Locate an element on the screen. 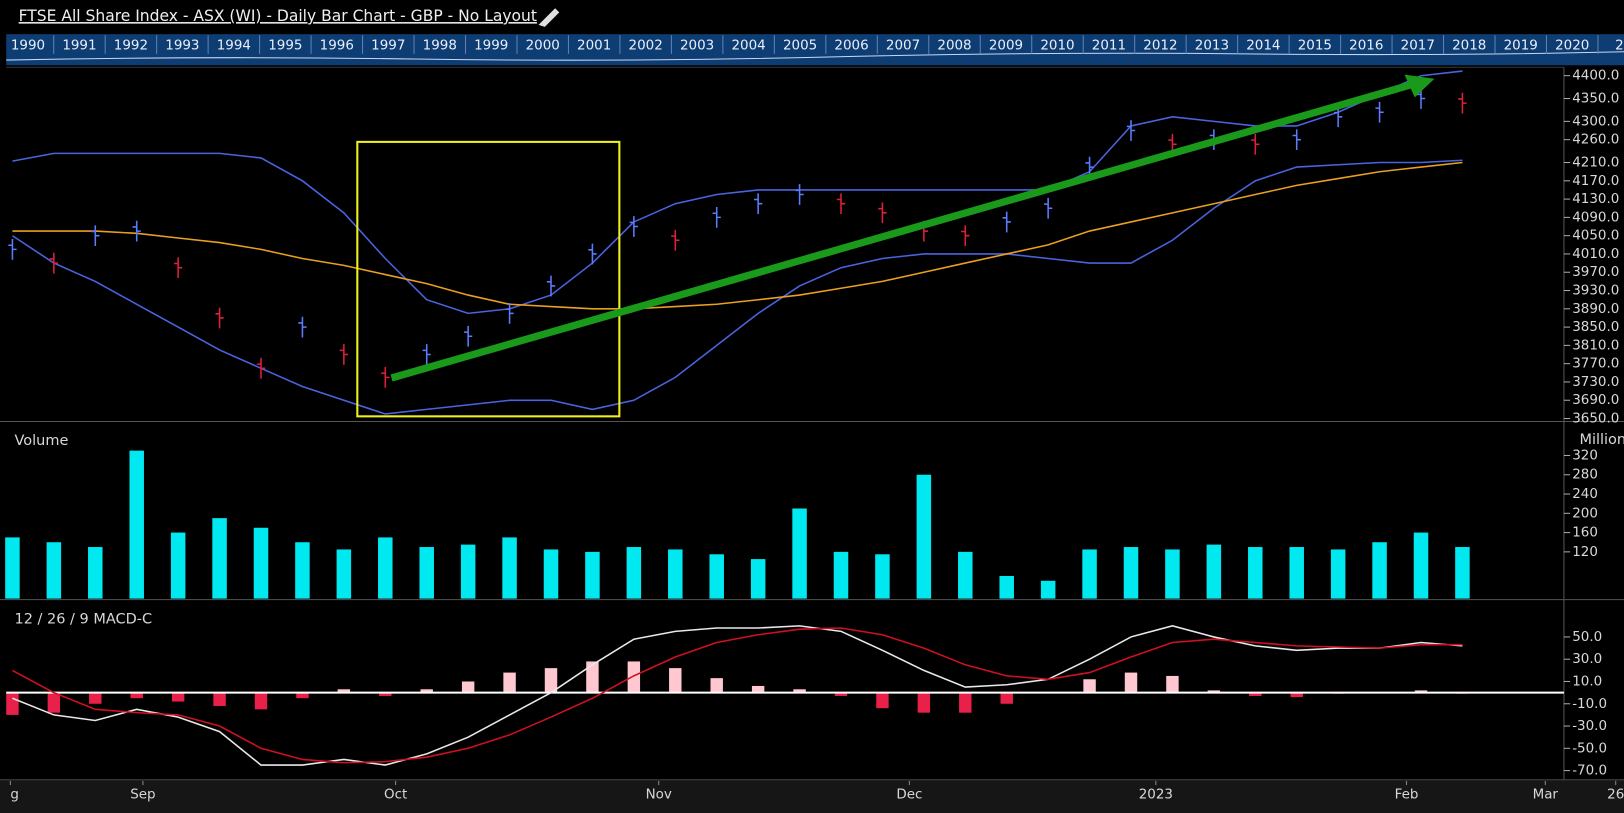 This screenshot has width=1624, height=813. y-tick-label: 3850.0 is located at coordinates (1595, 327).